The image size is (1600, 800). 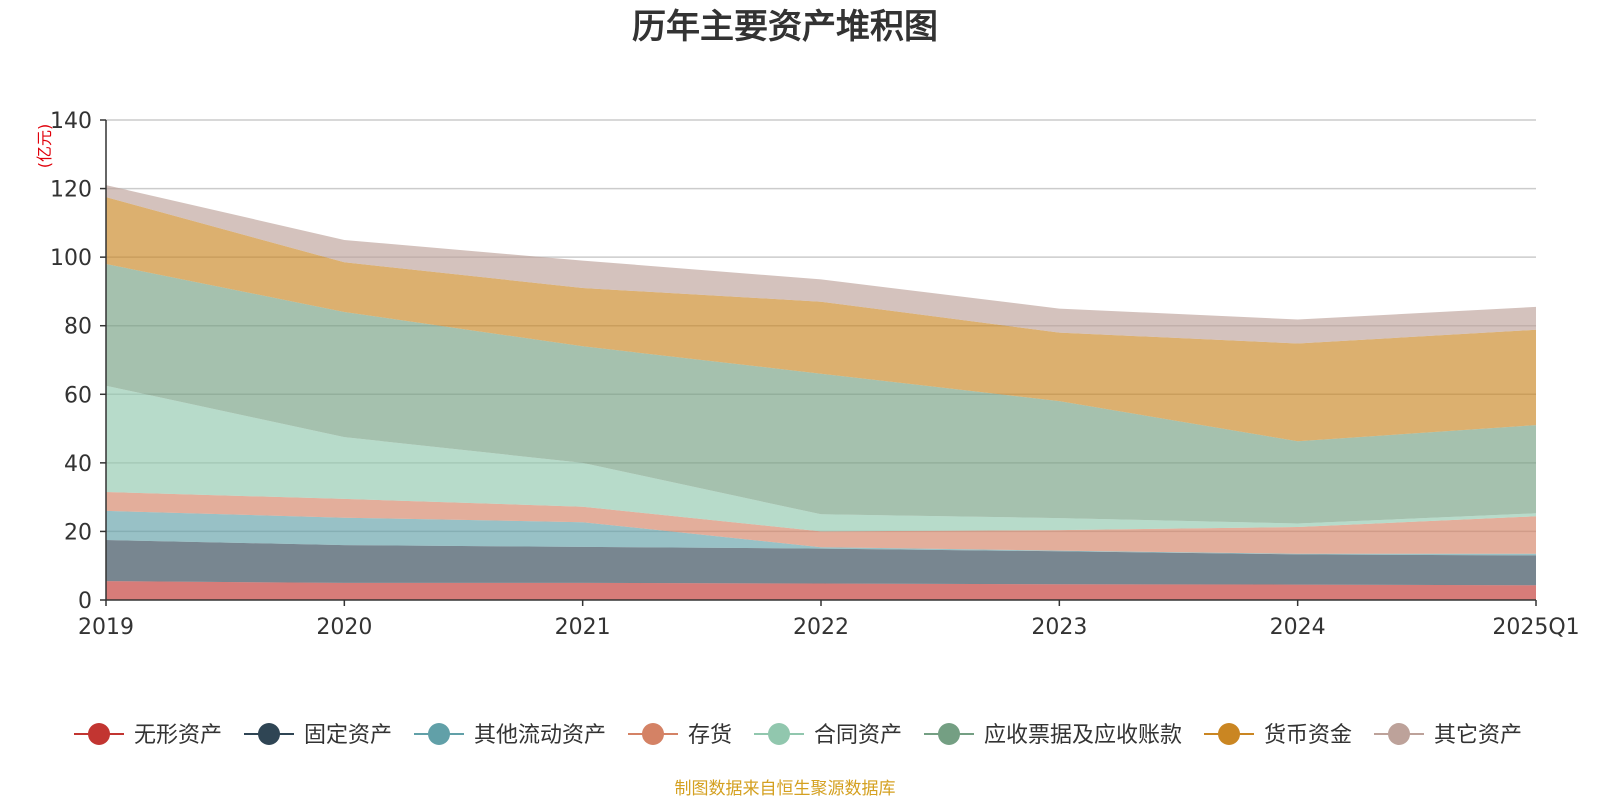 I want to click on legend-label-0: 无形资产, so click(x=178, y=735).